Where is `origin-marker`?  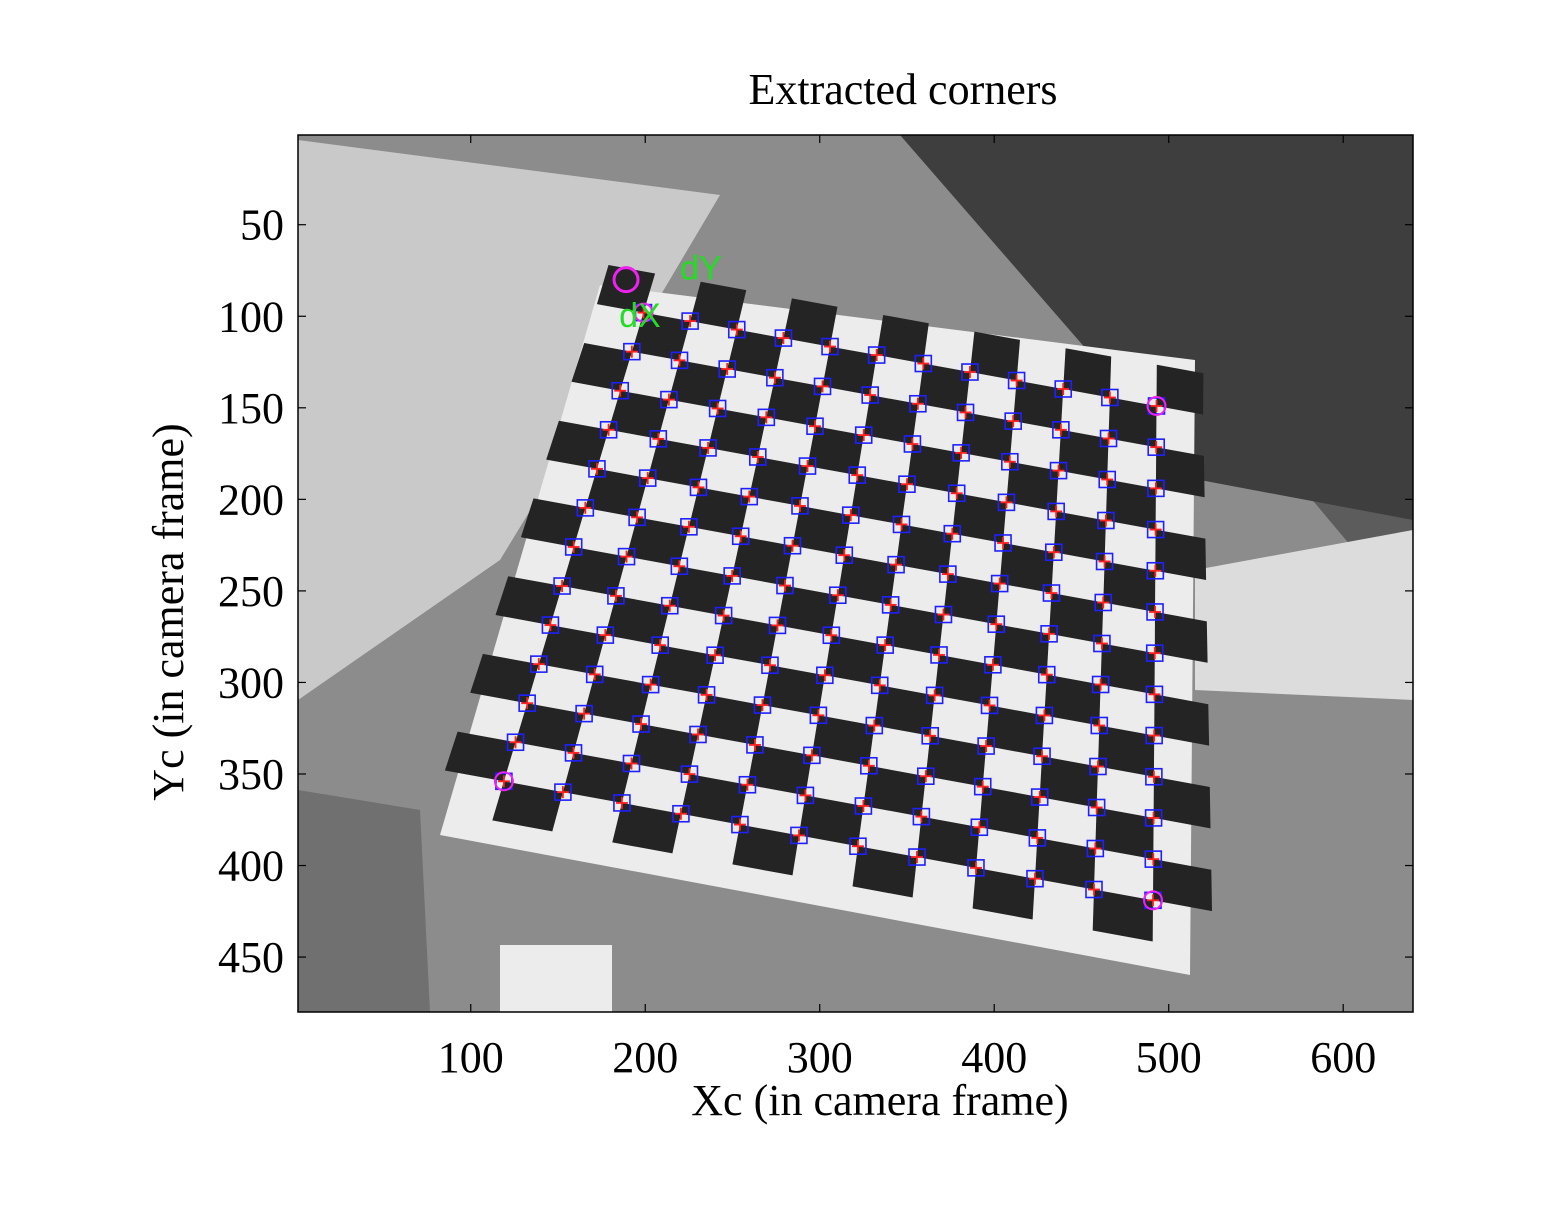
origin-marker is located at coordinates (626, 280).